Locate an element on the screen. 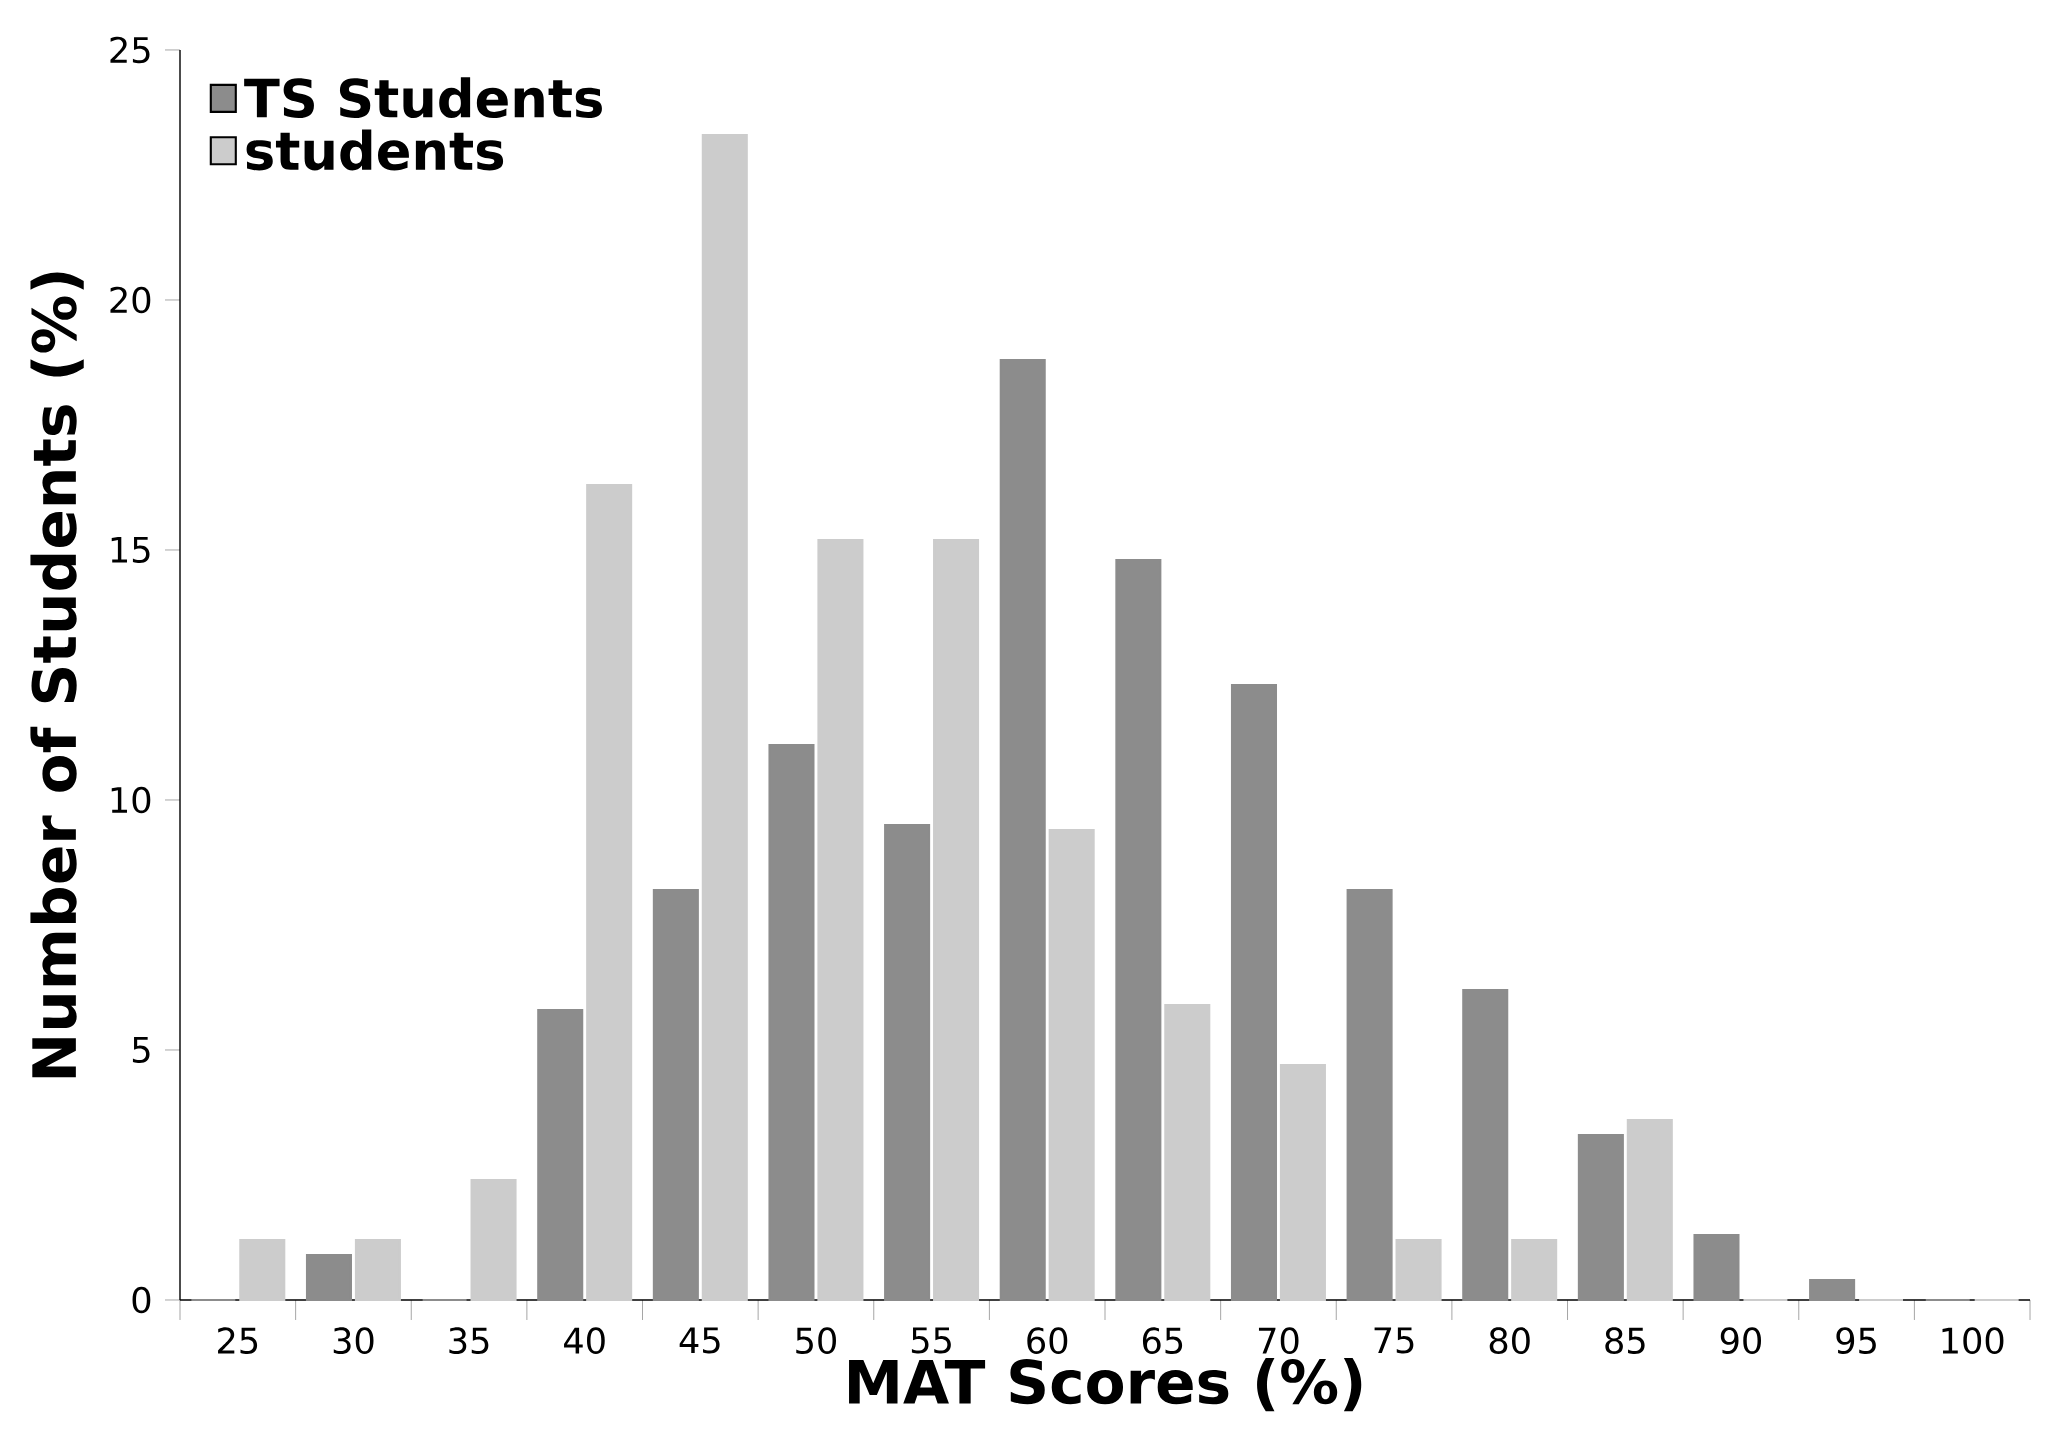 The image size is (2047, 1430). y-tick-label: 15 is located at coordinates (130, 550).